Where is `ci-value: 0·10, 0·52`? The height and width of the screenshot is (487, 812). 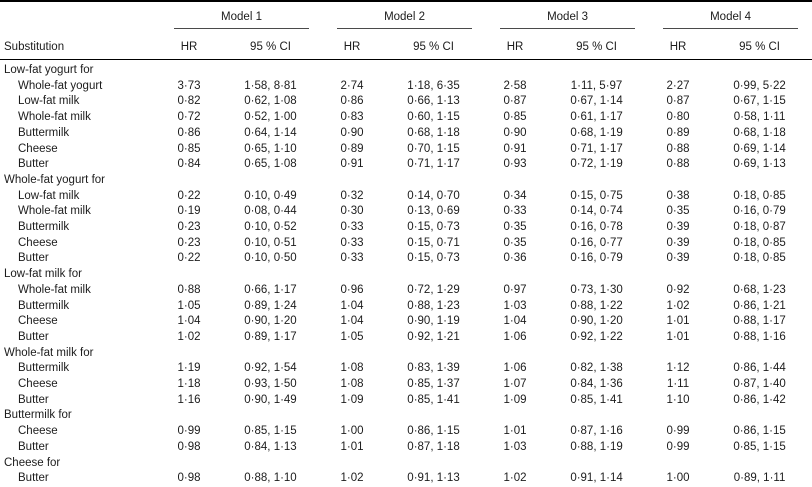 ci-value: 0·10, 0·52 is located at coordinates (270, 227).